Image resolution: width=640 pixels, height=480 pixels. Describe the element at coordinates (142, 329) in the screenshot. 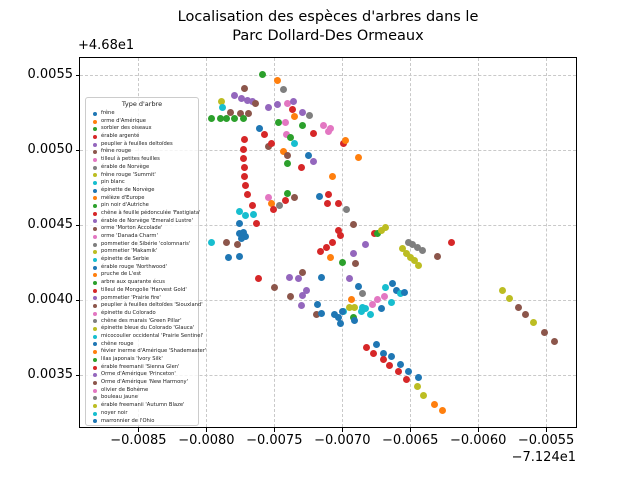

I see `legend-entry: épinette bleue du Colorado 'Glauca'` at that location.